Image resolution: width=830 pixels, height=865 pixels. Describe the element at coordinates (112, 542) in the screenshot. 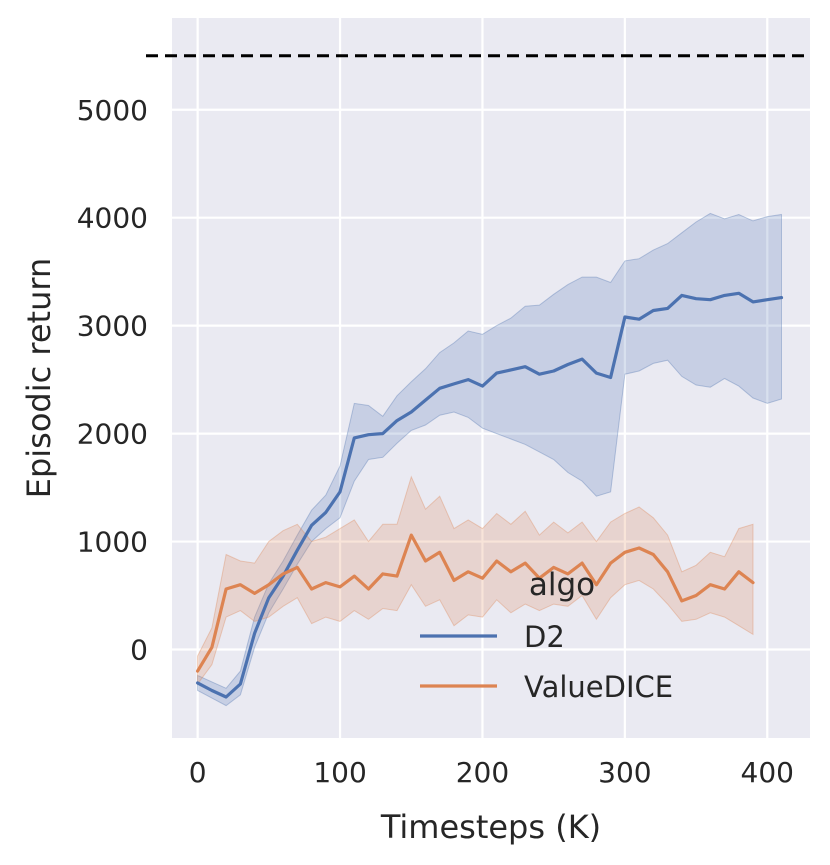

I see `y-tick-label: 1000` at that location.